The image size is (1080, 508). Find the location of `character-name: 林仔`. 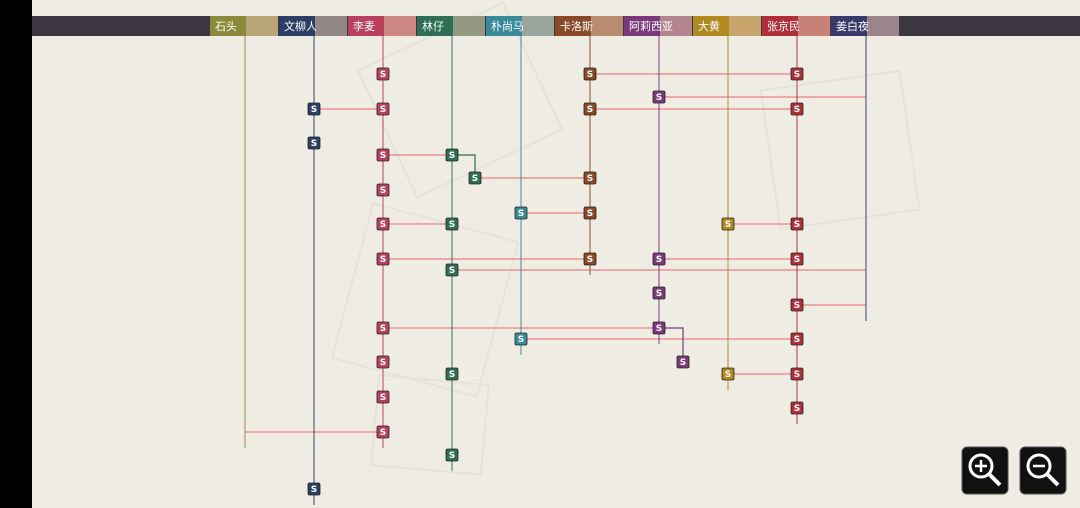

character-name: 林仔 is located at coordinates (433, 26).